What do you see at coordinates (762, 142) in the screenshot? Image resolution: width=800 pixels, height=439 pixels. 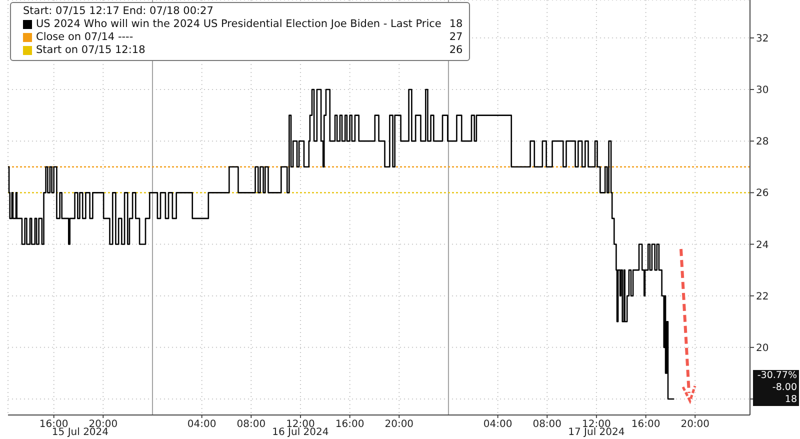 I see `y-tick-label: 28` at bounding box center [762, 142].